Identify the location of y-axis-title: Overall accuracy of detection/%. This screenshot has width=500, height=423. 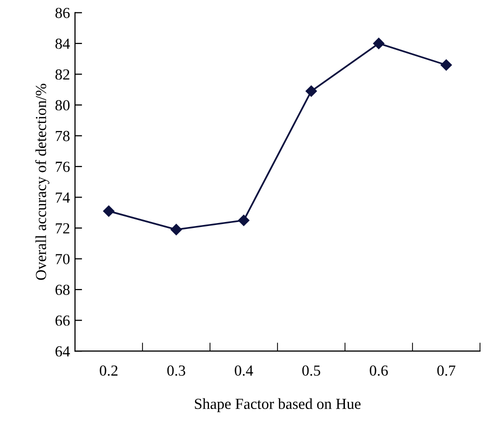
(42, 182).